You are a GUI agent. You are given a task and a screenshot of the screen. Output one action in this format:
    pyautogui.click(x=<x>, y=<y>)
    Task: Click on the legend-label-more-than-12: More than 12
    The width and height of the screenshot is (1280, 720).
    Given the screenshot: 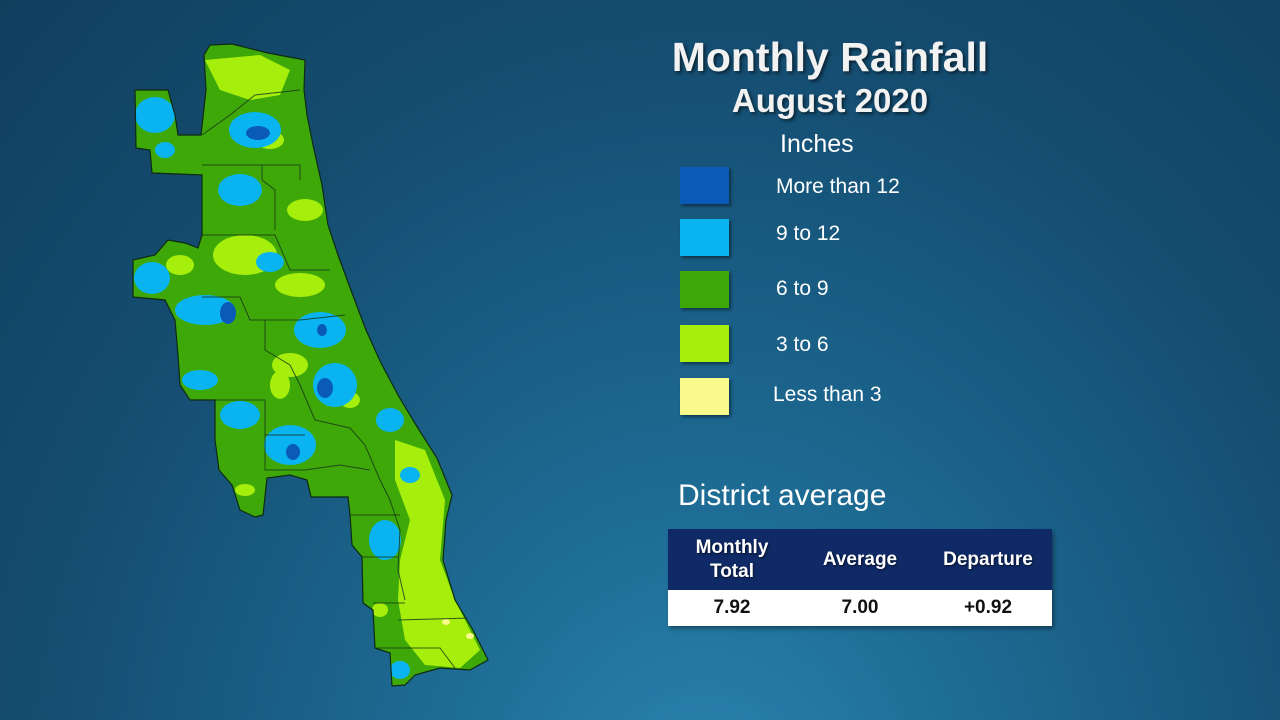 What is the action you would take?
    pyautogui.click(x=838, y=186)
    